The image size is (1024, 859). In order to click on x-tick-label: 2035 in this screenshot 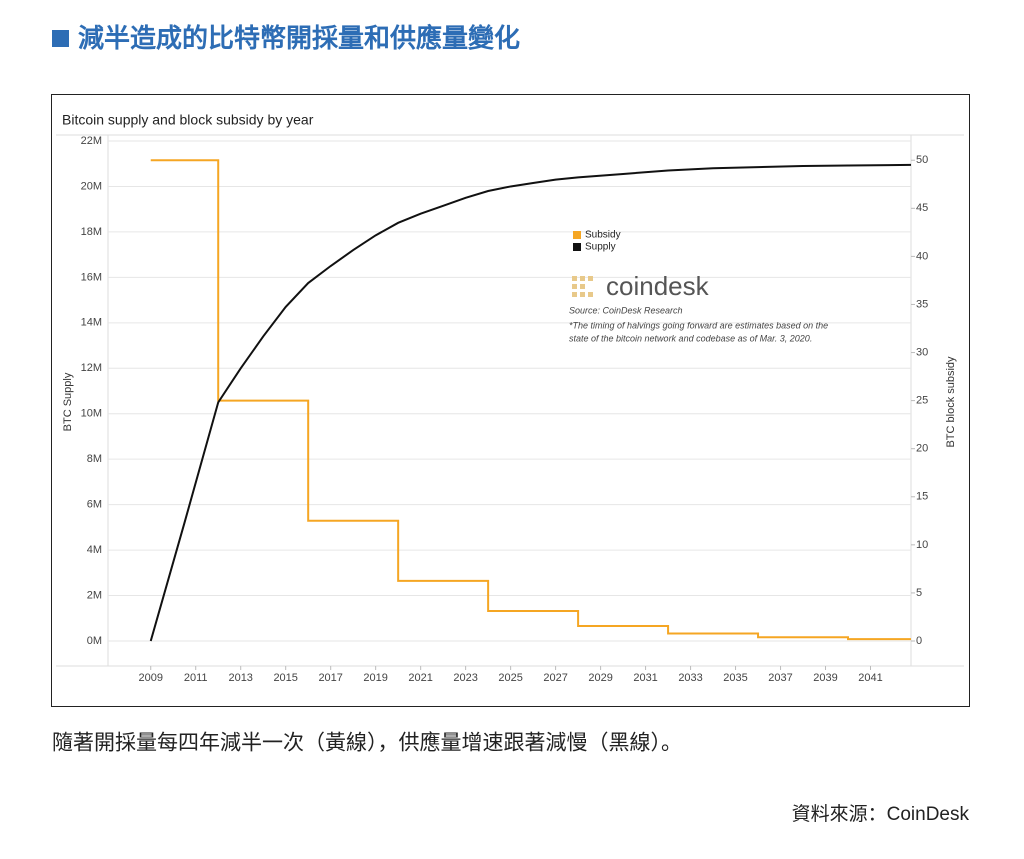, I will do `click(735, 678)`.